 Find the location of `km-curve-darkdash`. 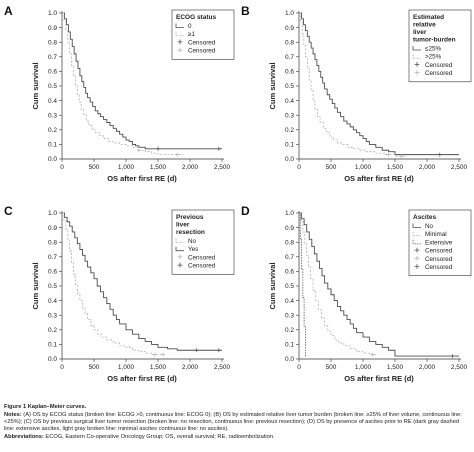

km-curve-darkdash is located at coordinates (303, 284).